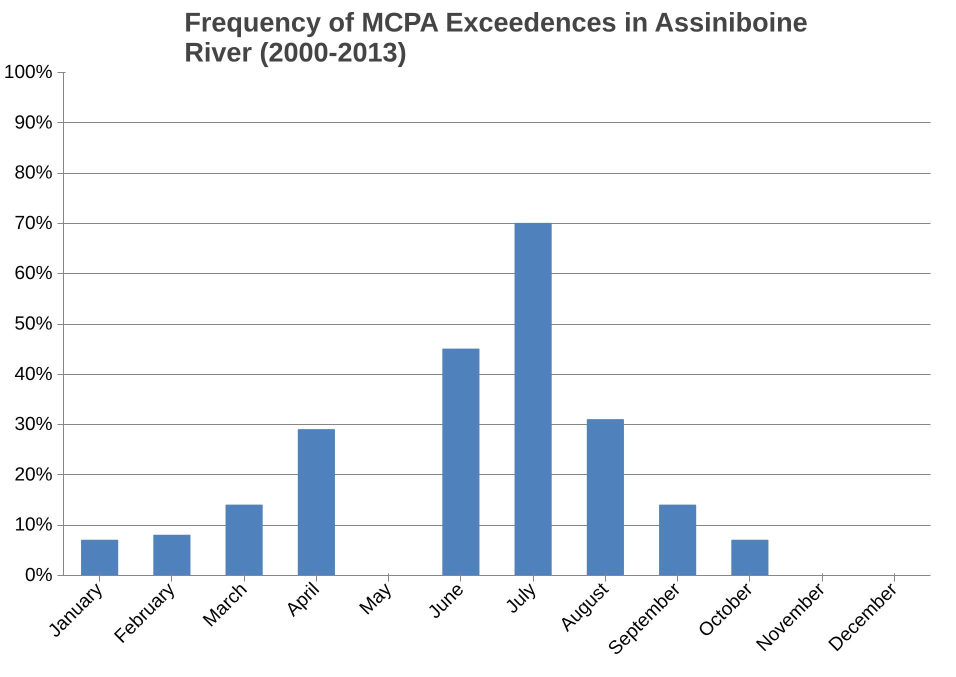 The height and width of the screenshot is (677, 956). What do you see at coordinates (33, 374) in the screenshot?
I see `y-tick-label: 40%` at bounding box center [33, 374].